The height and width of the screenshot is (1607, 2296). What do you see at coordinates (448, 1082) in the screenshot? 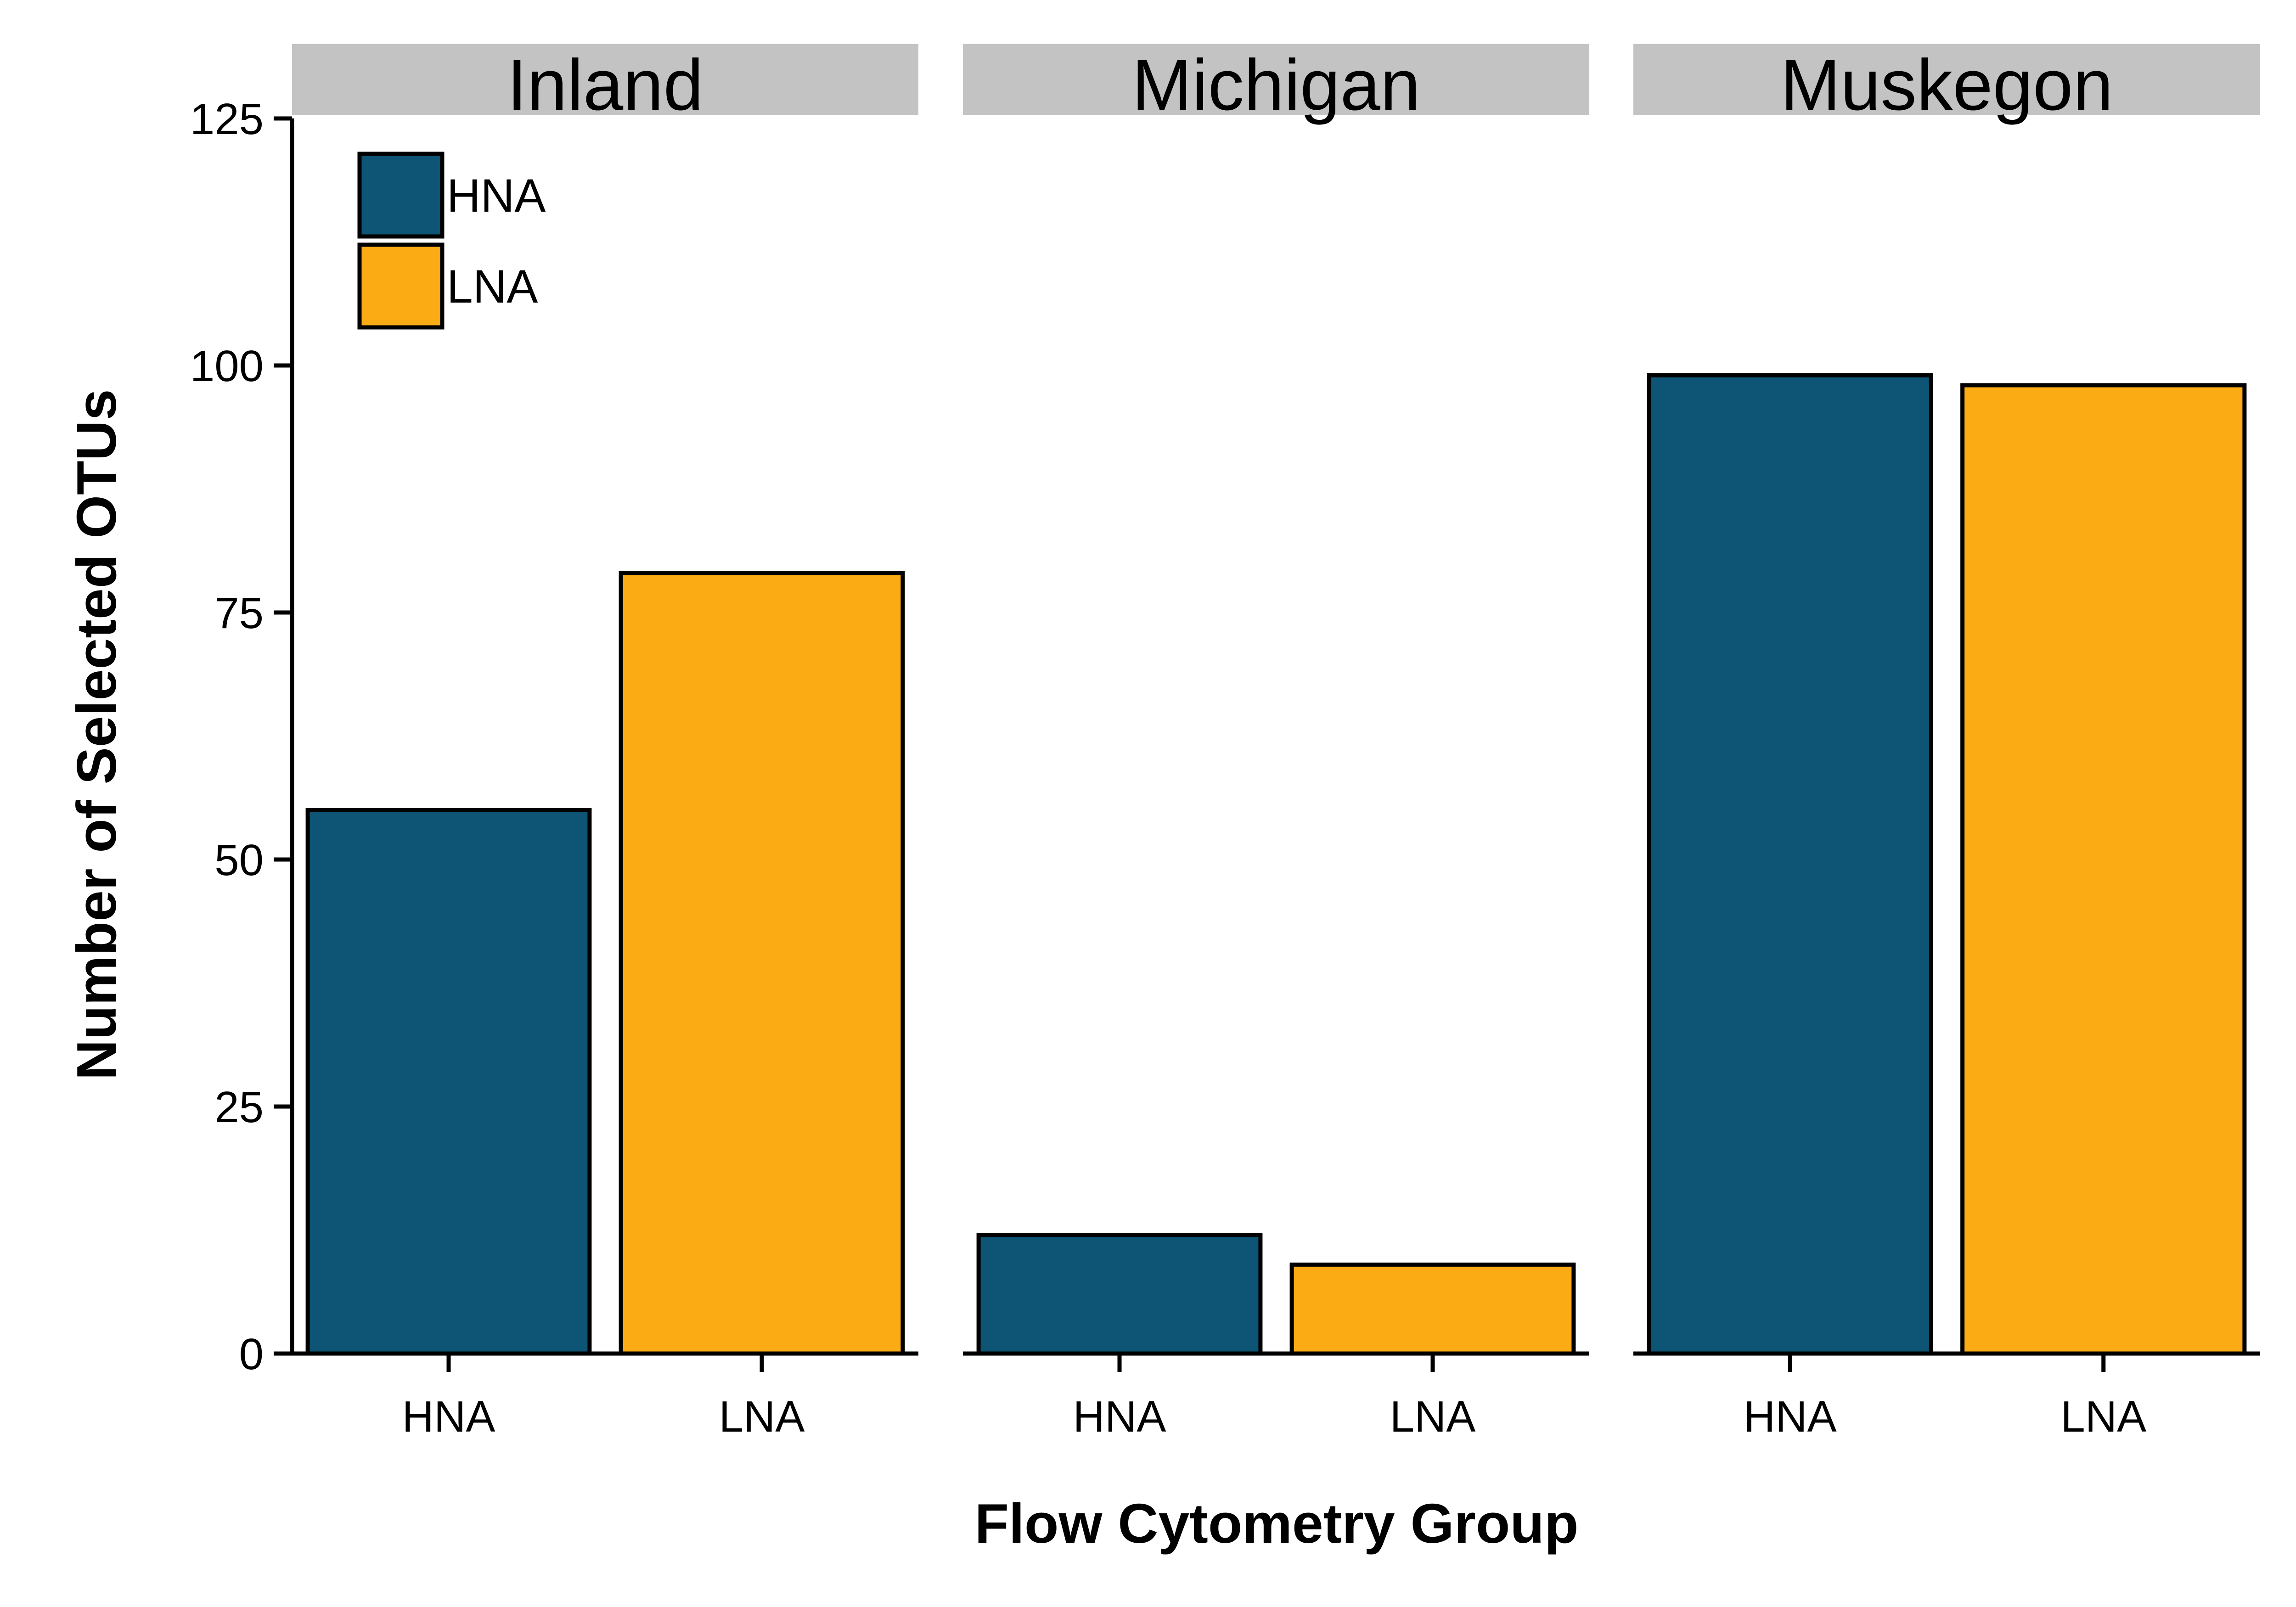
I see `bar-inland-hna` at bounding box center [448, 1082].